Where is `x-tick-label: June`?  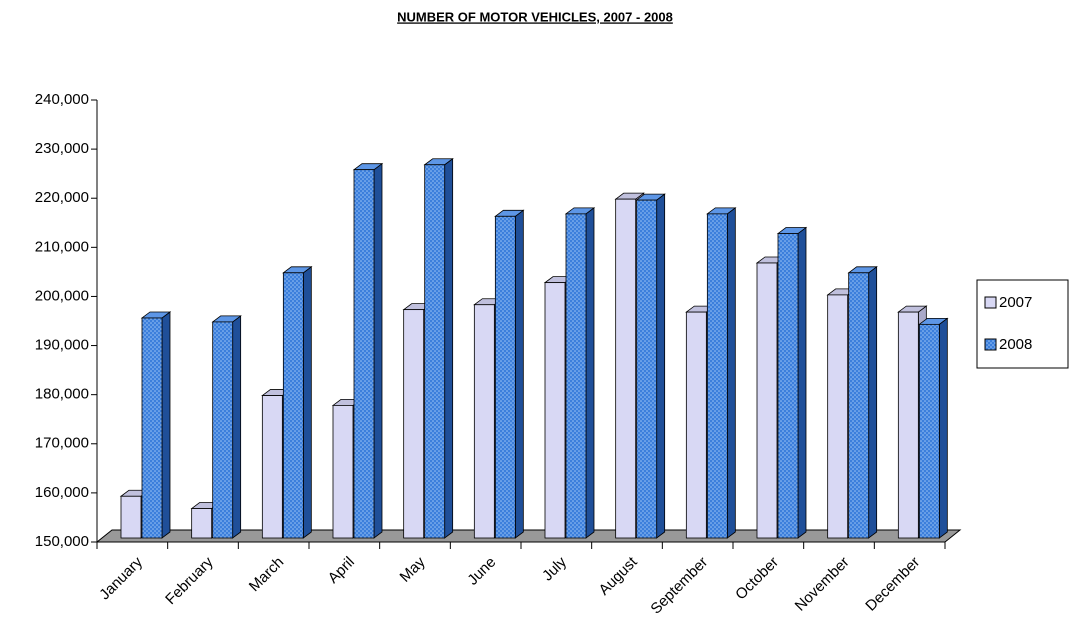 x-tick-label: June is located at coordinates (481, 571).